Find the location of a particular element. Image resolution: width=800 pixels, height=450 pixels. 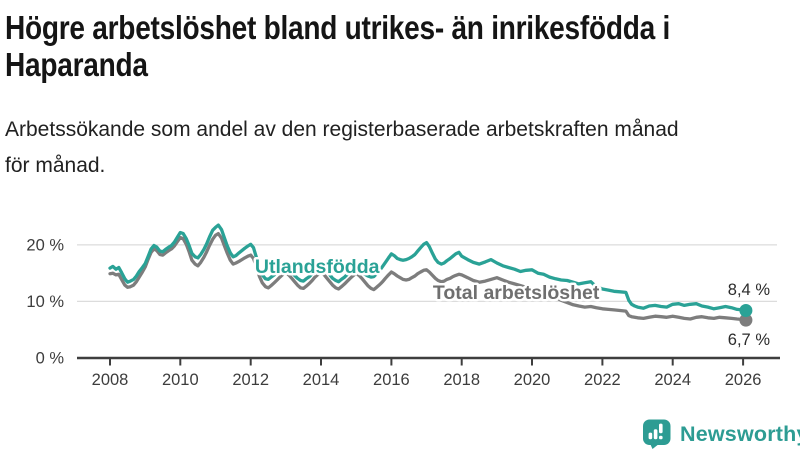

series-label-total: Total arbetslöshet is located at coordinates (516, 293).